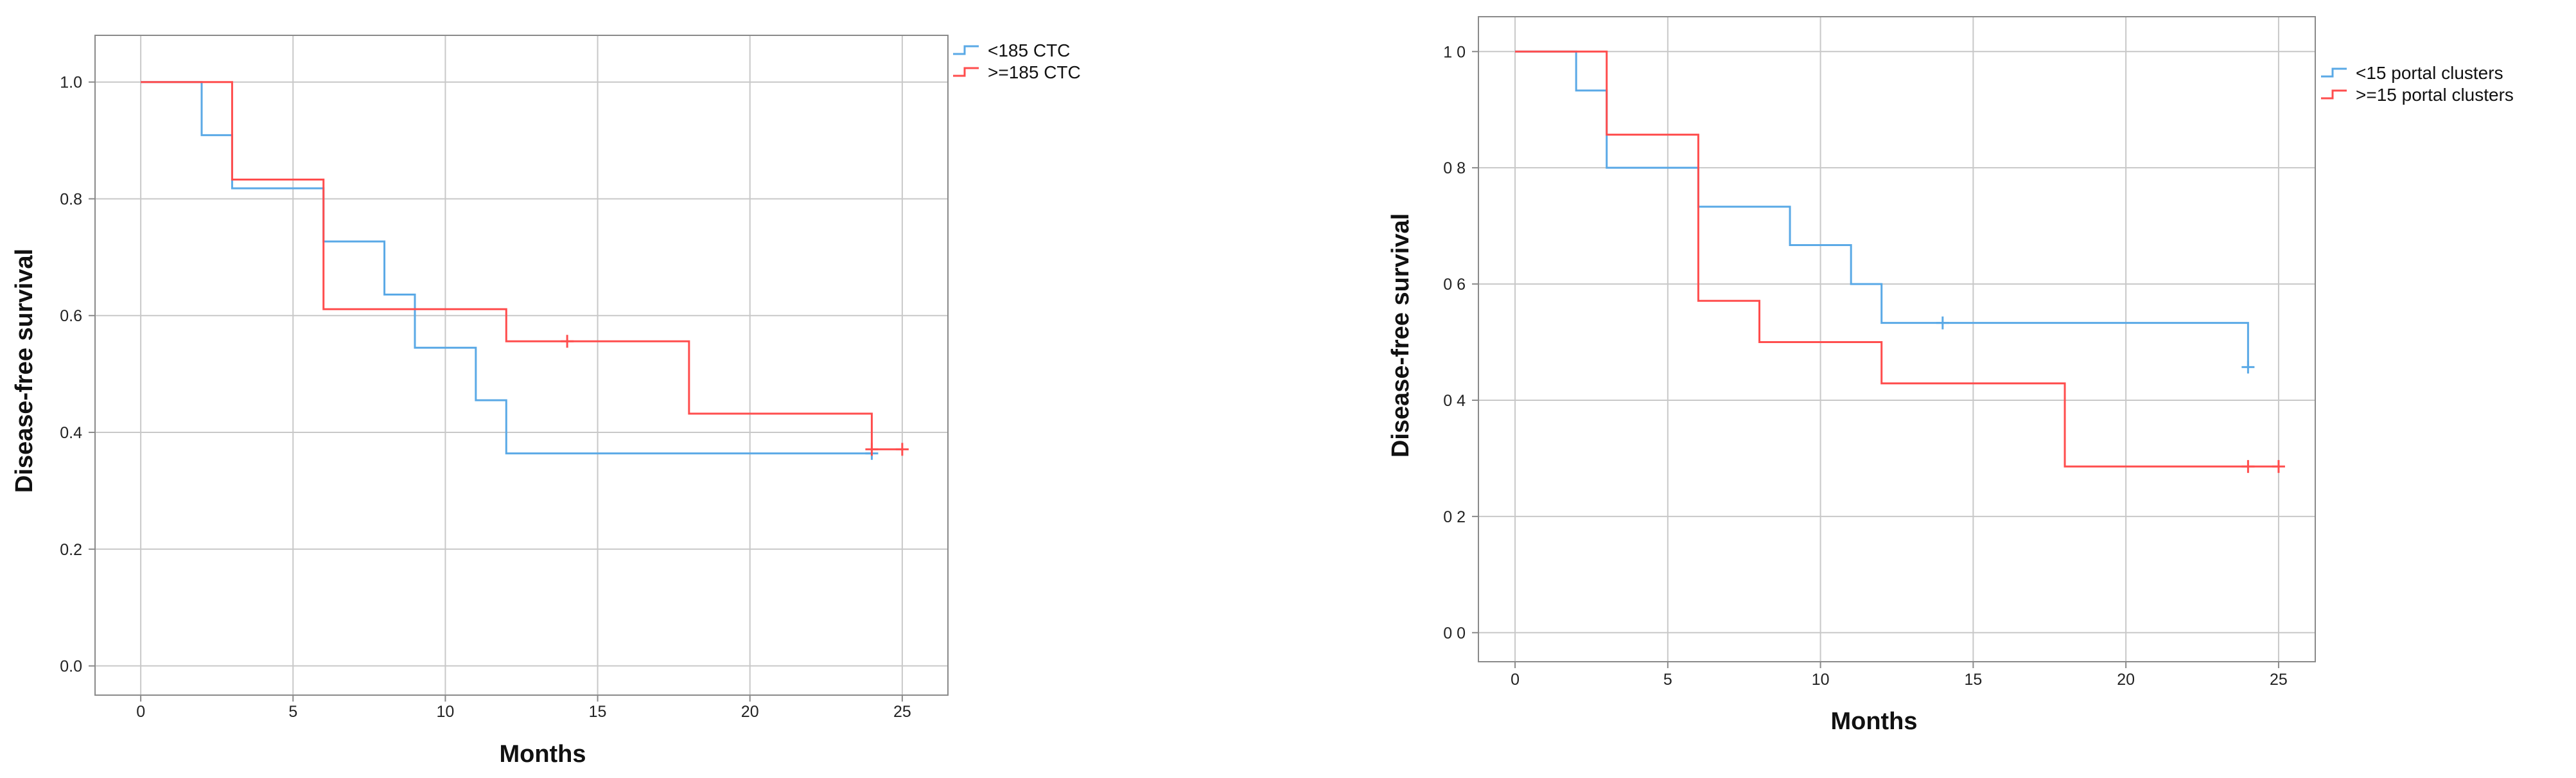  What do you see at coordinates (71, 550) in the screenshot?
I see `y-tick-label: 0.2` at bounding box center [71, 550].